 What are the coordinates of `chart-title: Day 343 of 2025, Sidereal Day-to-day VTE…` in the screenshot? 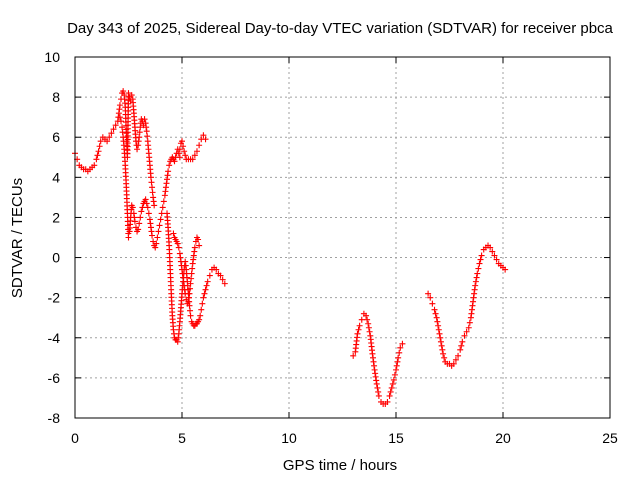 It's located at (340, 28).